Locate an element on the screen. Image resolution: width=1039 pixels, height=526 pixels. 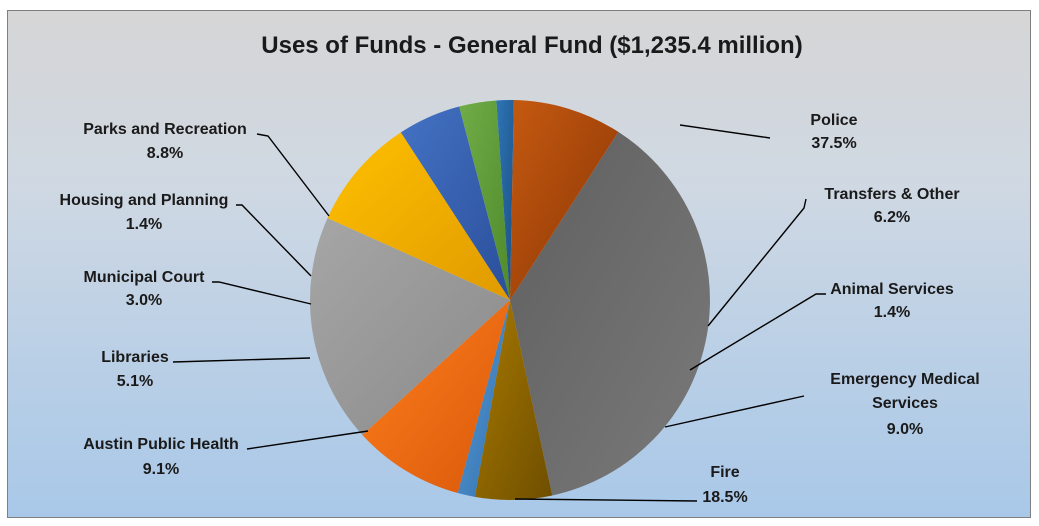
slice-libraries is located at coordinates (455, 203).